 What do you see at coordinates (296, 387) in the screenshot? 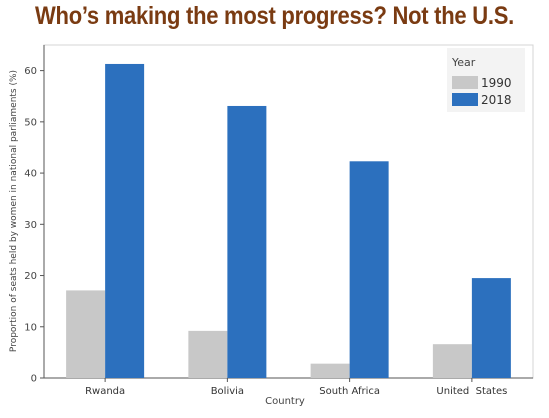
I see `x-ticks-group: Rwanda Bolivia South Africa United States` at bounding box center [296, 387].